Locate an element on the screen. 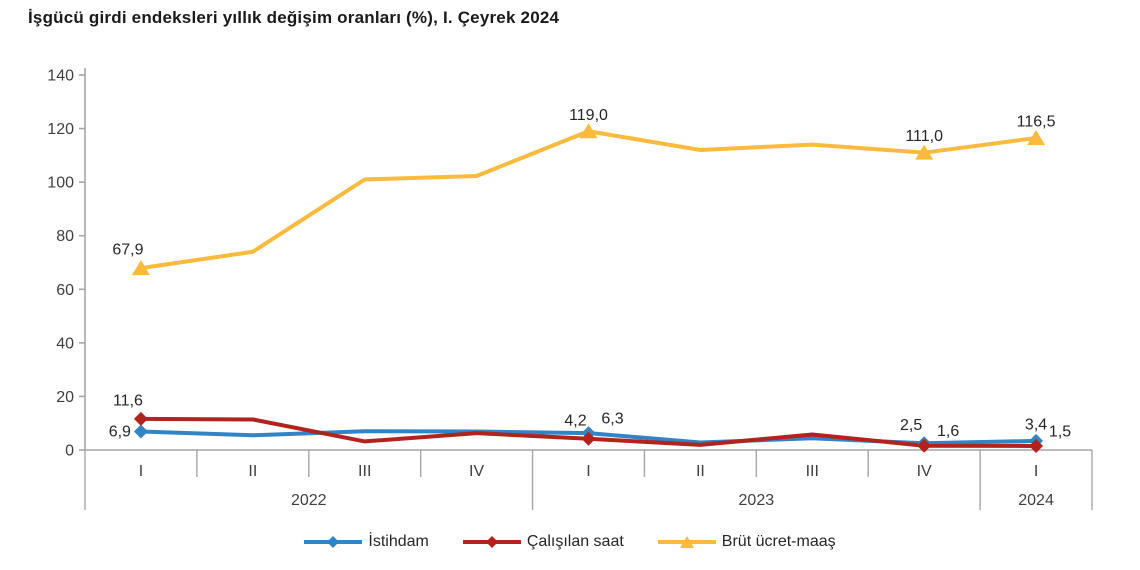  data-label: 11,6 is located at coordinates (128, 400).